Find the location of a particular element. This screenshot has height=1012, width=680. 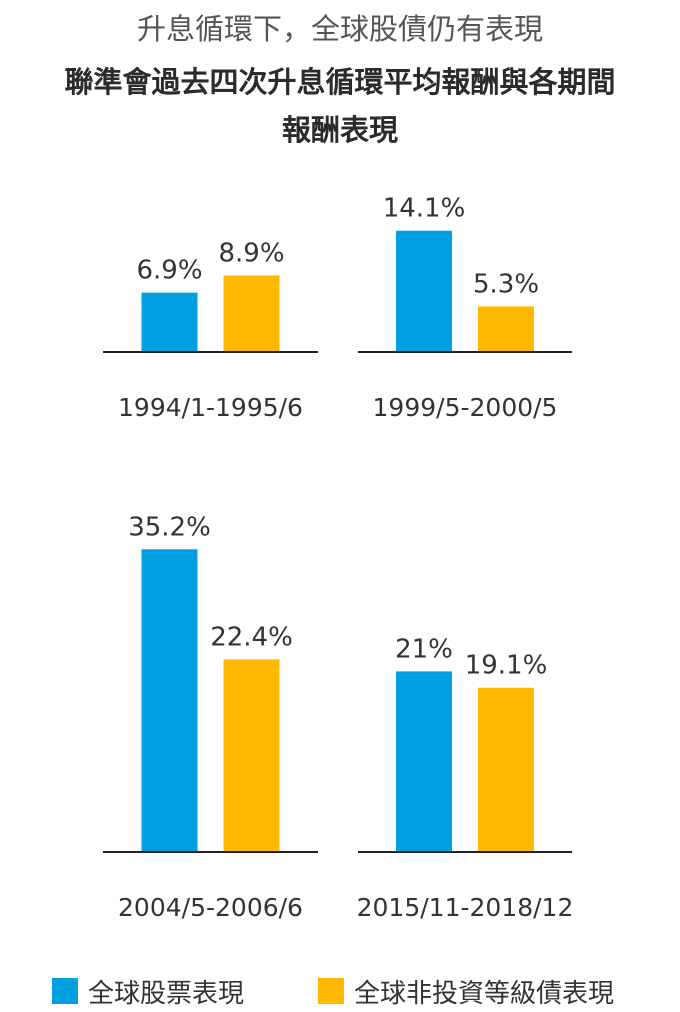

data-label-bond-3: 22.4% is located at coordinates (251, 637).